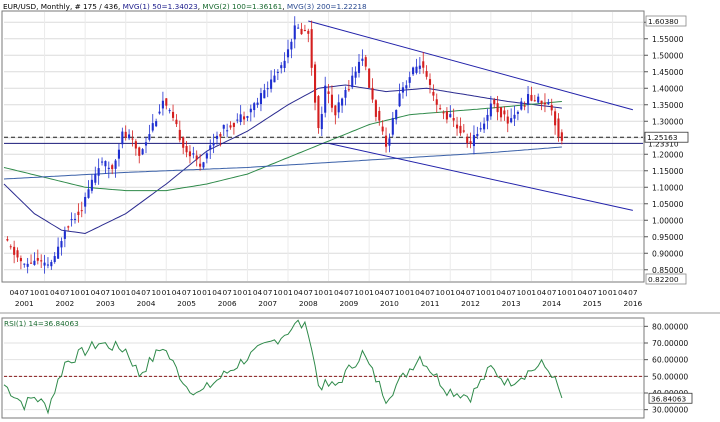  Describe the element at coordinates (670, 410) in the screenshot. I see `rsi-tick-label: 30.00000` at that location.